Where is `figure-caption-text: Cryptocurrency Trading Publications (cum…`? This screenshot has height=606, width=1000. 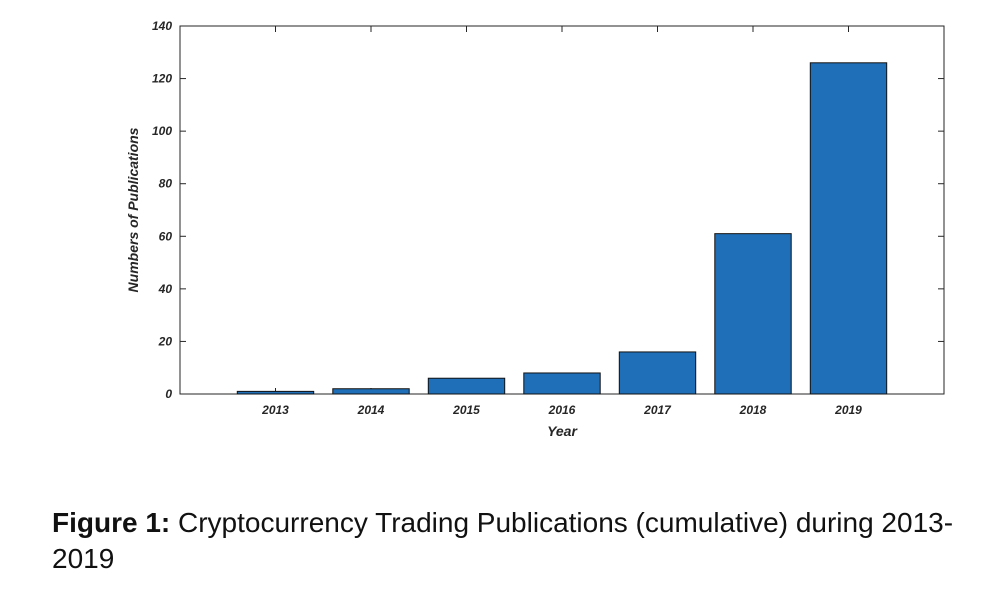
figure-caption-text: Cryptocurrency Trading Publications (cum… is located at coordinates (503, 540).